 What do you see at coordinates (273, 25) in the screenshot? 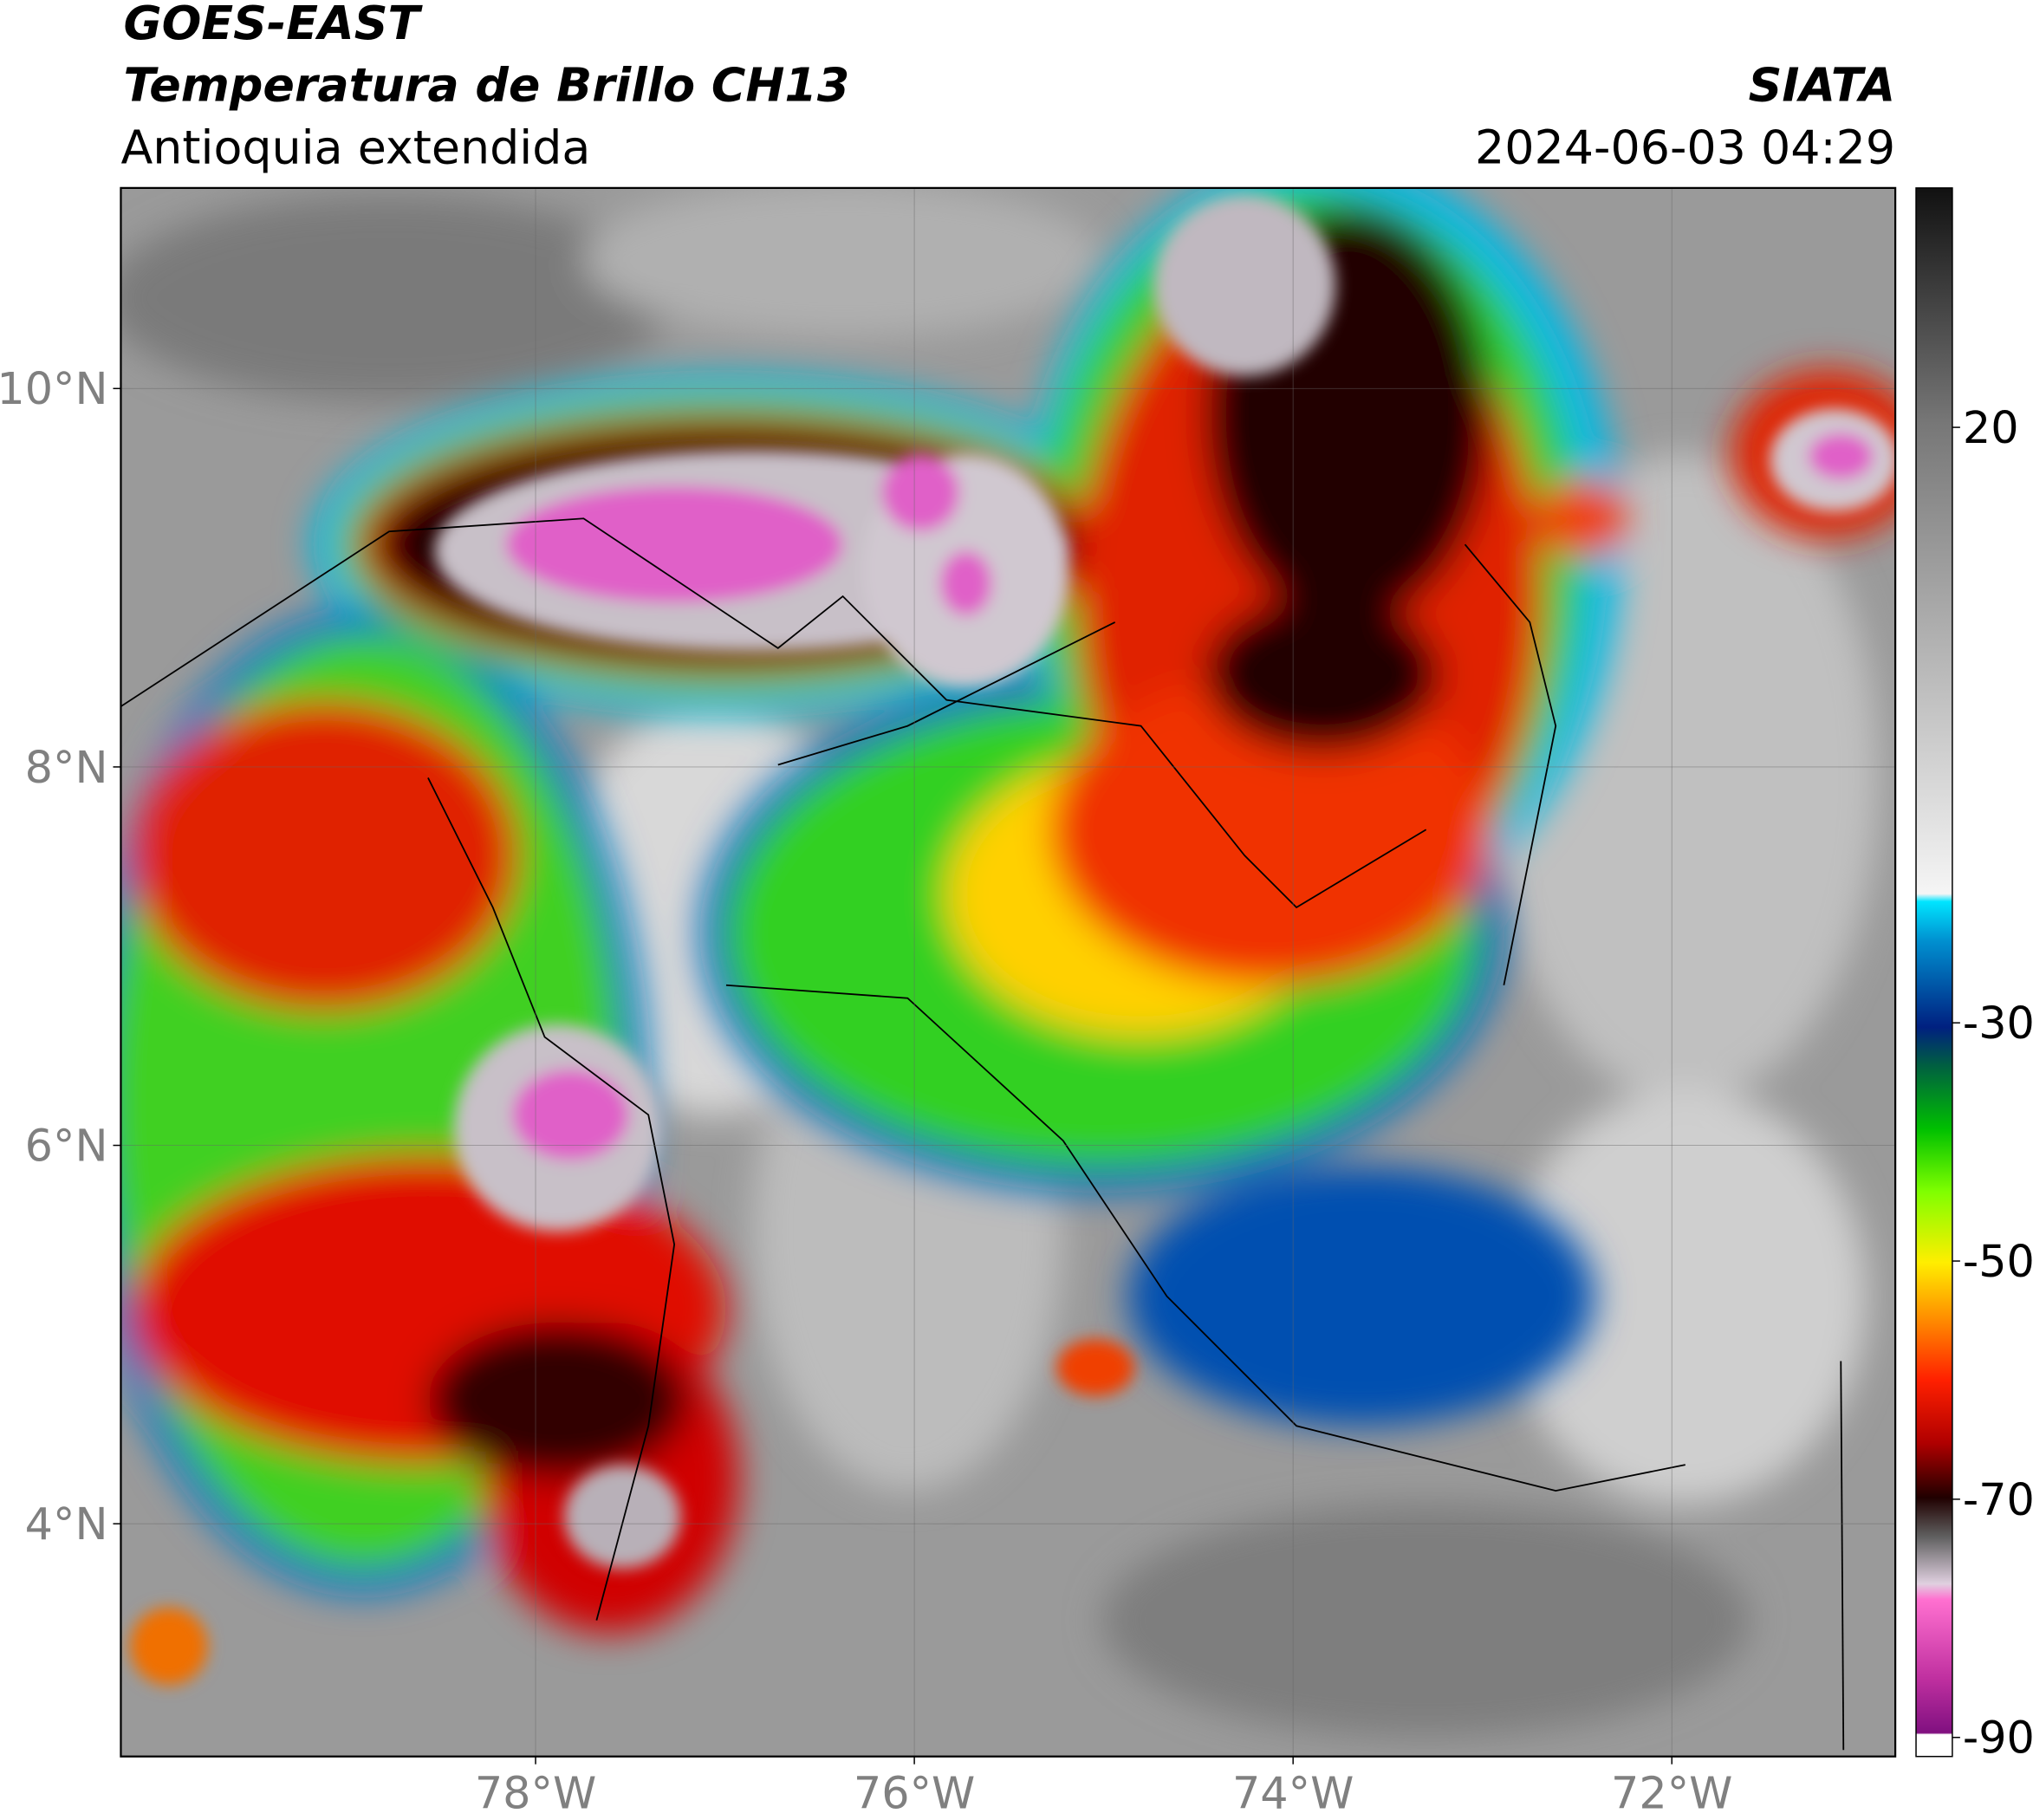
I see `title: GOES-EAST` at bounding box center [273, 25].